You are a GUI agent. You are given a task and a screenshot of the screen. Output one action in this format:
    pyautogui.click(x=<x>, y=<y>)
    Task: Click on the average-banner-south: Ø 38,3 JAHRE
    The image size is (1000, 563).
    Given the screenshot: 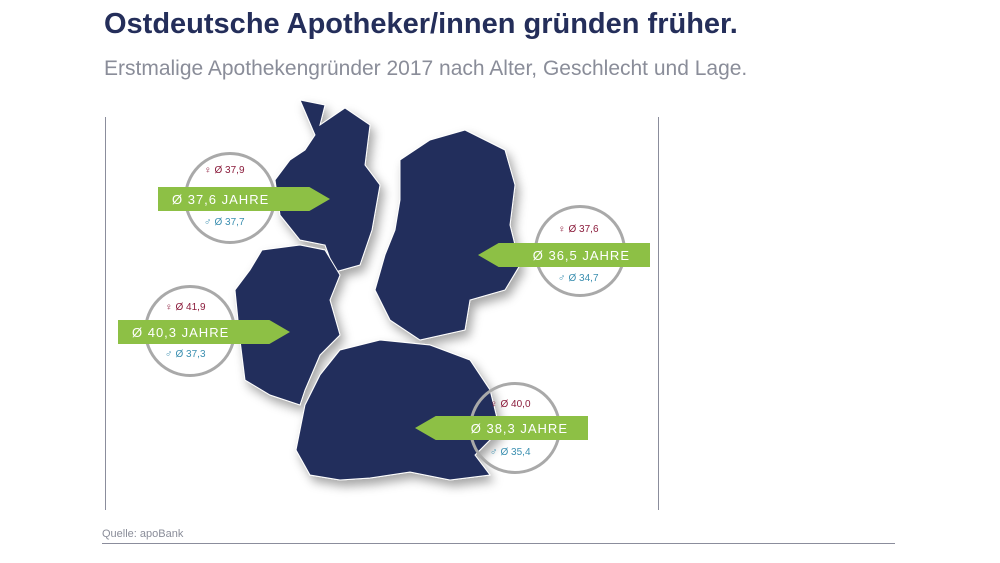 What is the action you would take?
    pyautogui.click(x=501, y=428)
    